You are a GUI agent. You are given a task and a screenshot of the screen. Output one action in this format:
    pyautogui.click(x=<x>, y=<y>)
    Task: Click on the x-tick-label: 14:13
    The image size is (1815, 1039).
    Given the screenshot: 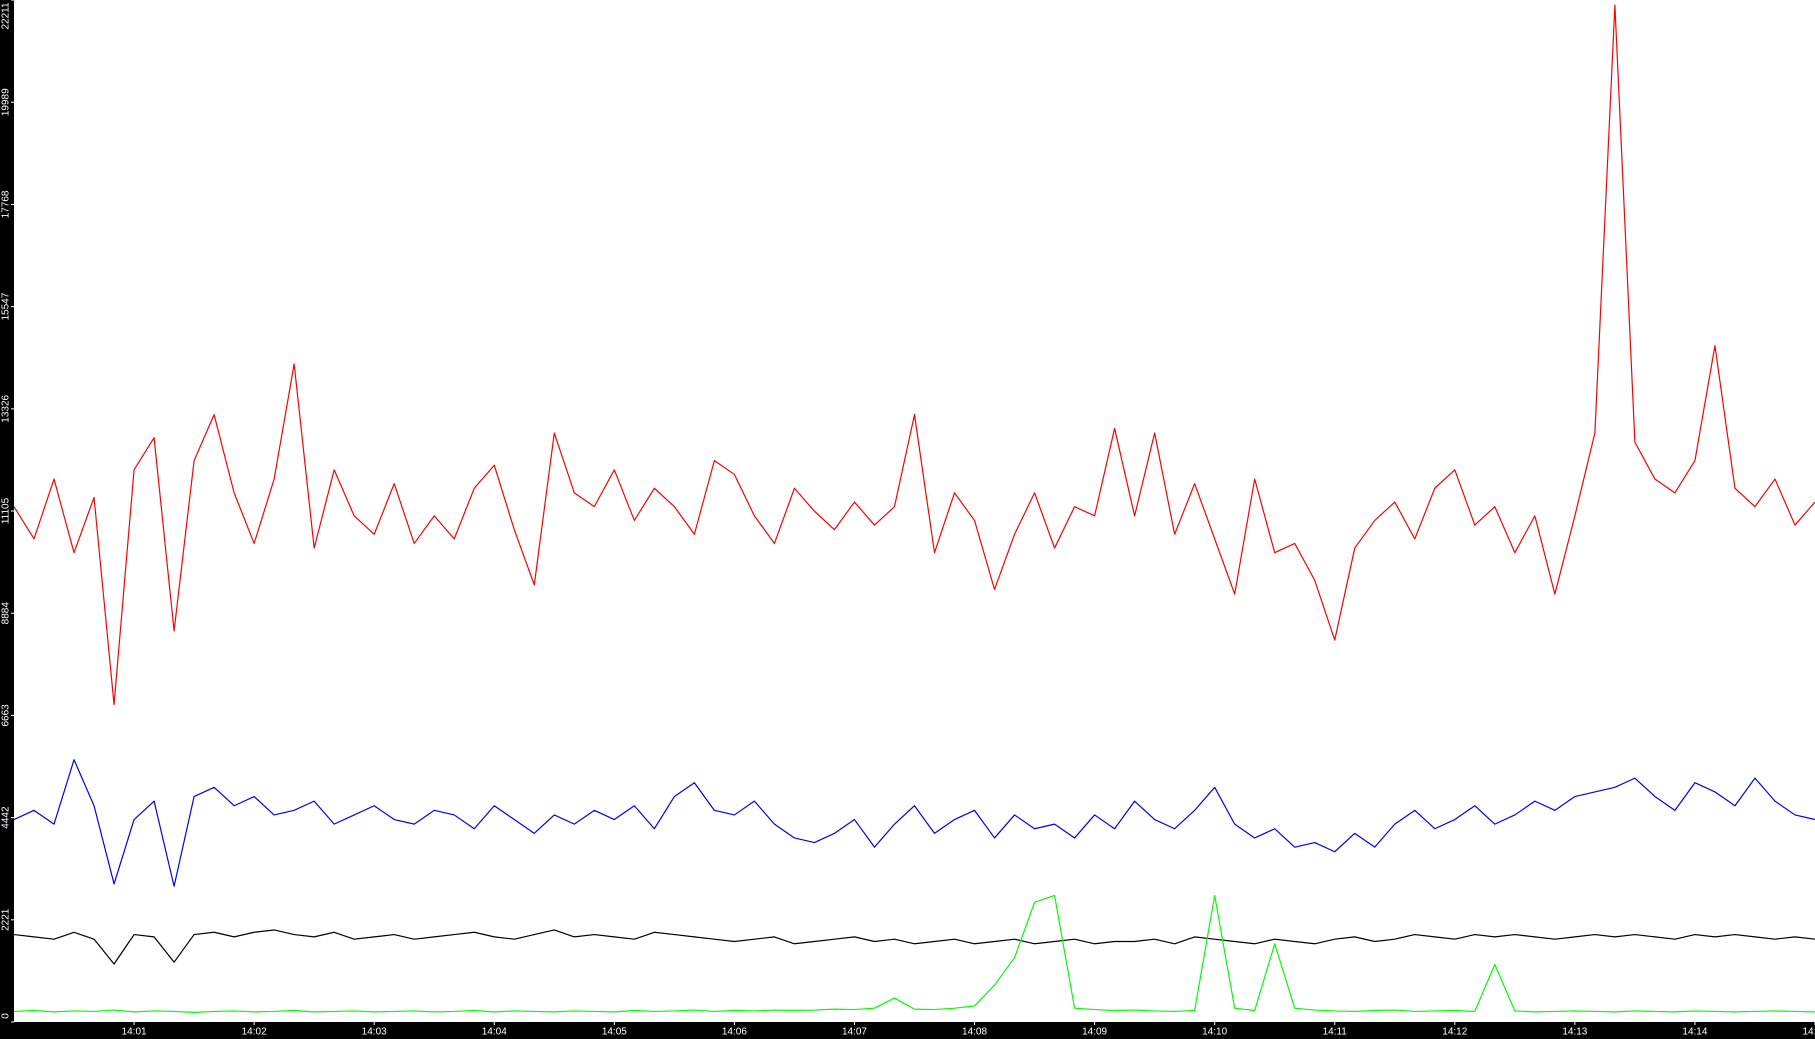 What is the action you would take?
    pyautogui.click(x=1574, y=1032)
    